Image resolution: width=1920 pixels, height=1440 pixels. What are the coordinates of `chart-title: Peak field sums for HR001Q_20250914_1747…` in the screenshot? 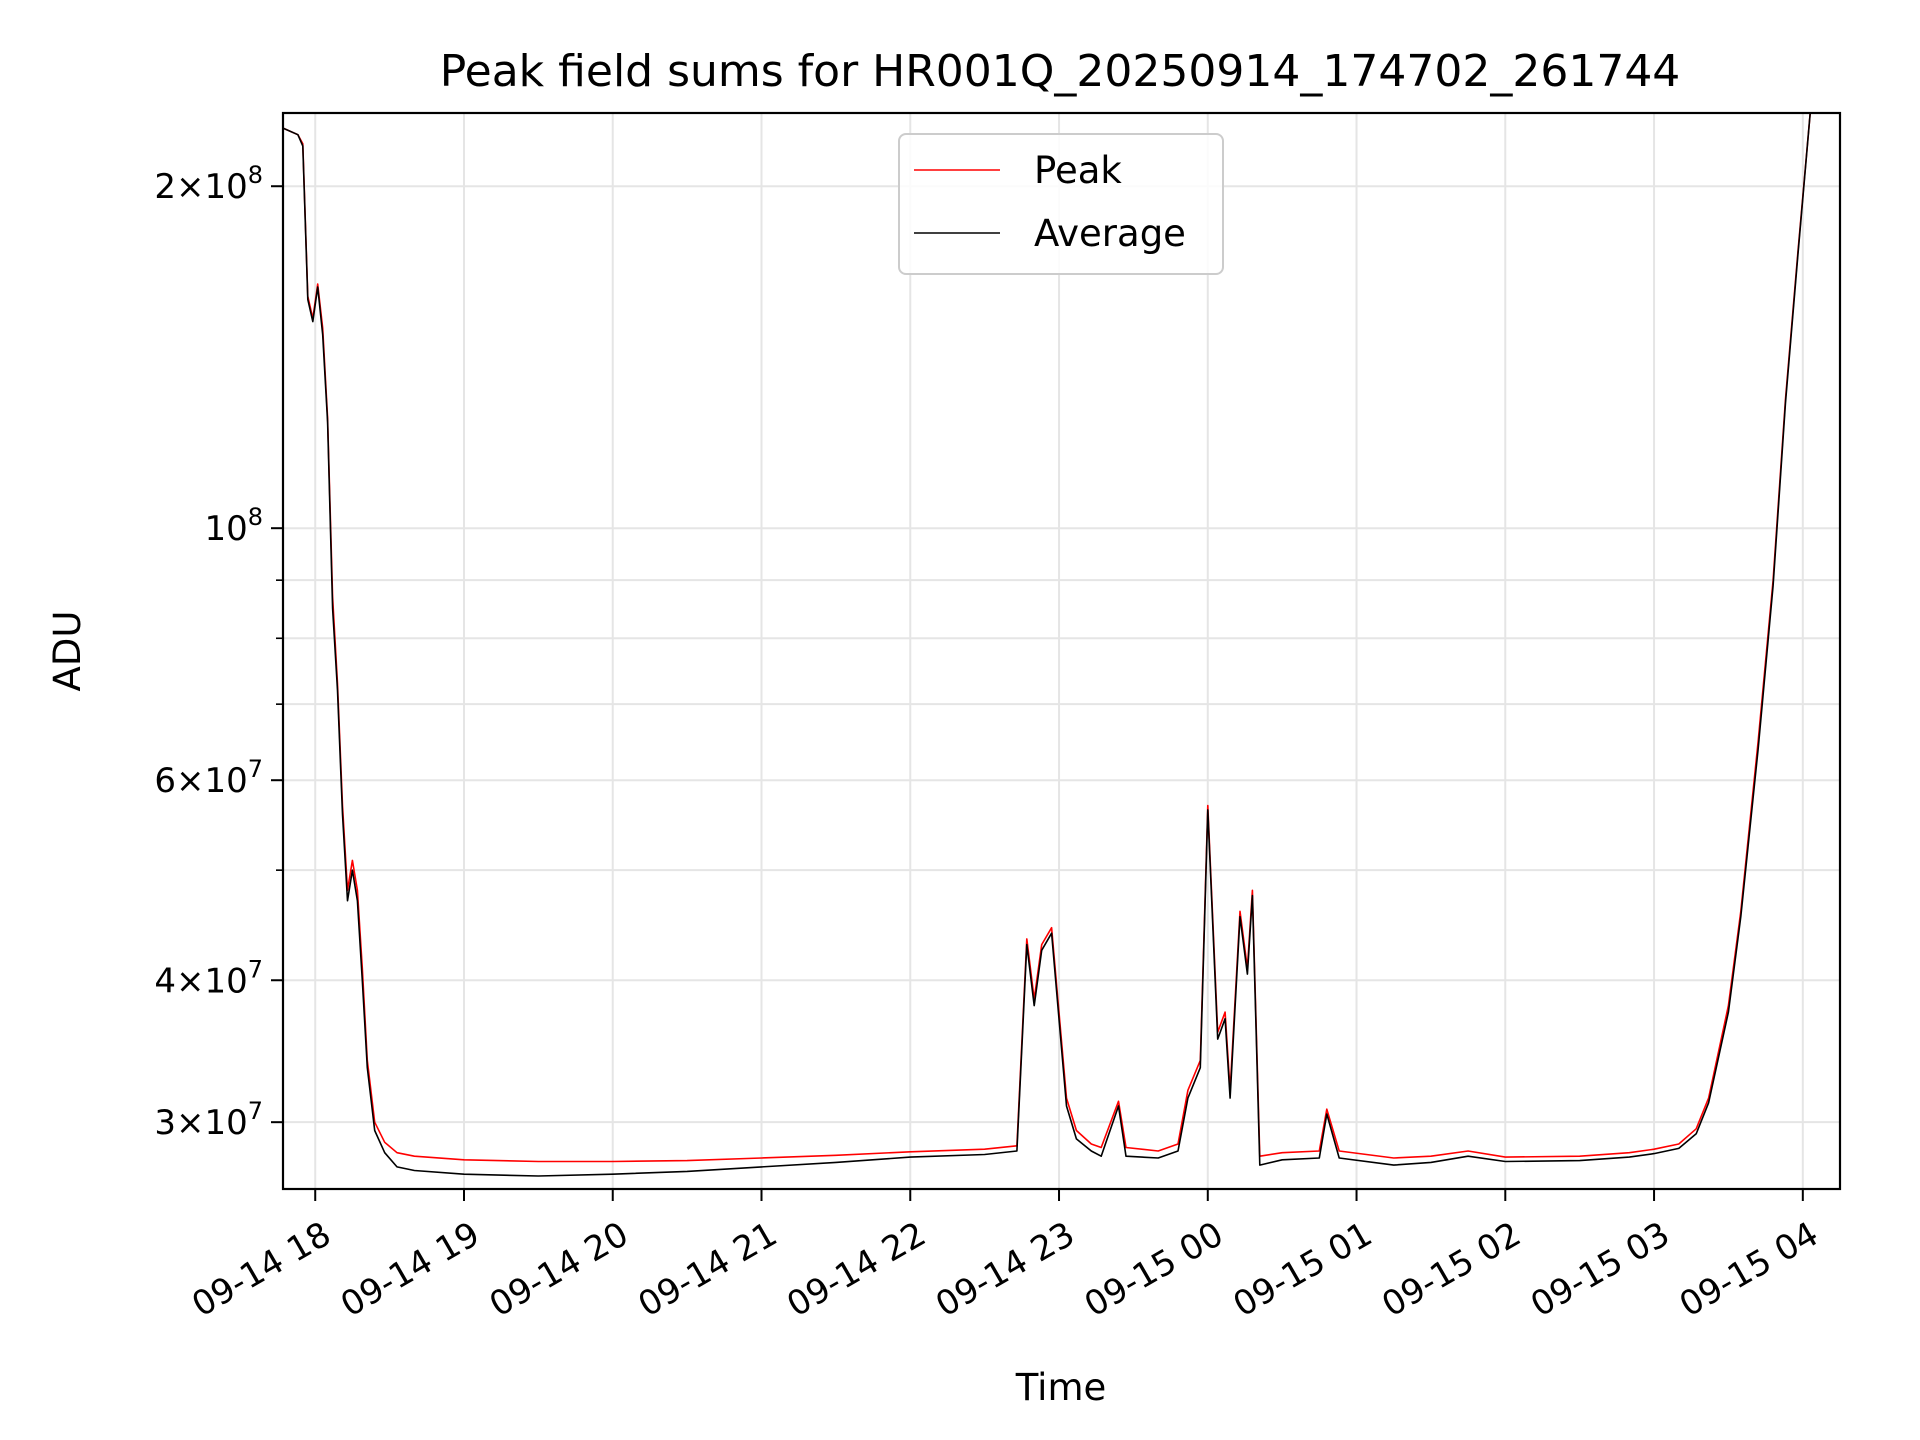 It's located at (1060, 71).